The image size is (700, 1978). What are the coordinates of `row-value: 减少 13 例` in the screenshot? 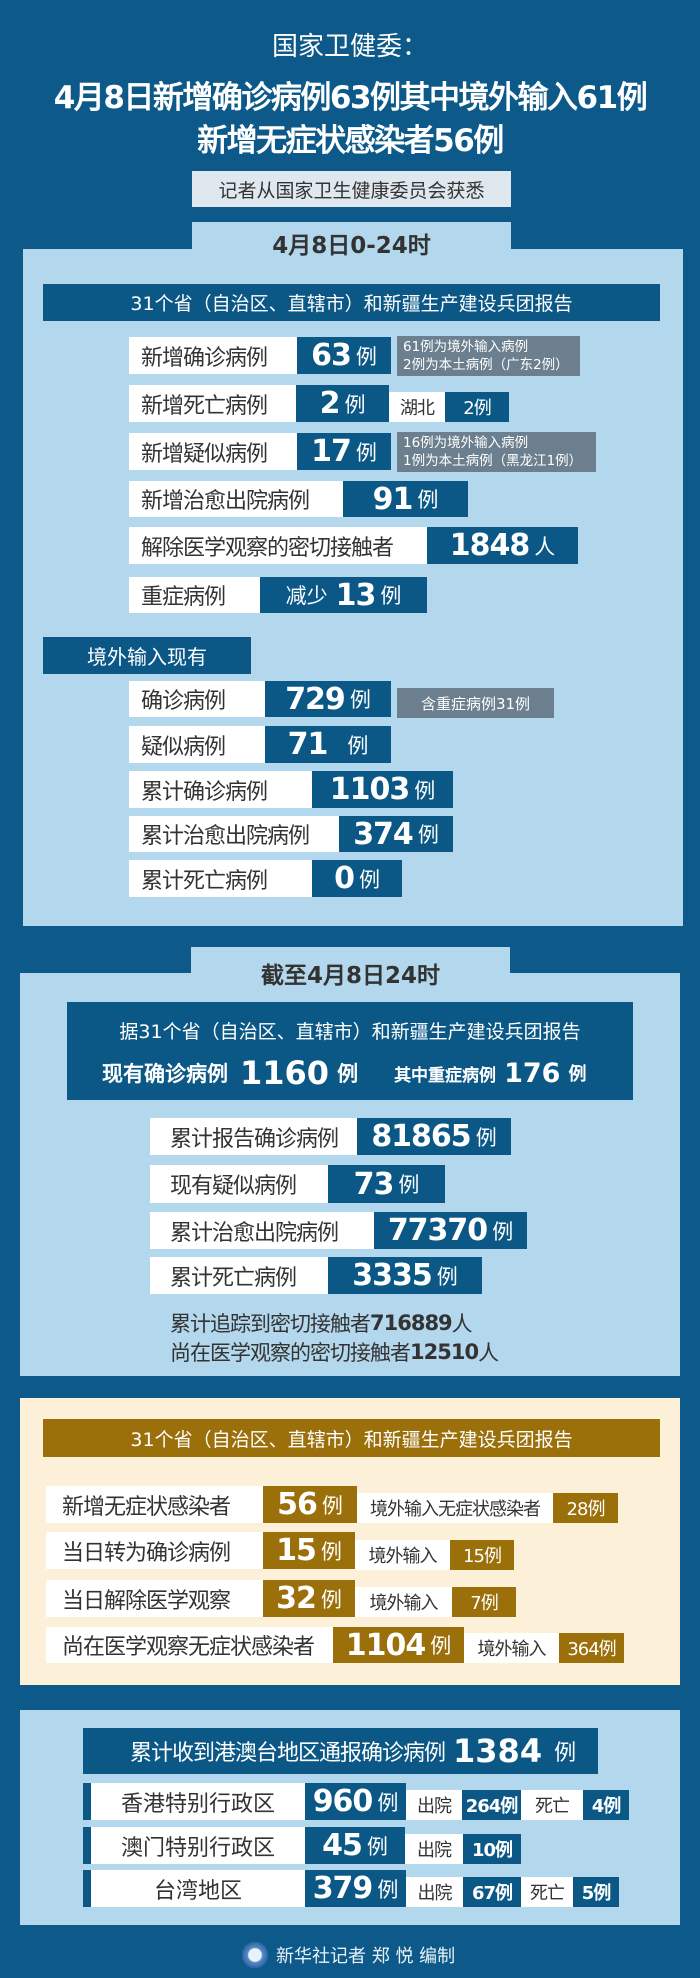 It's located at (343, 595).